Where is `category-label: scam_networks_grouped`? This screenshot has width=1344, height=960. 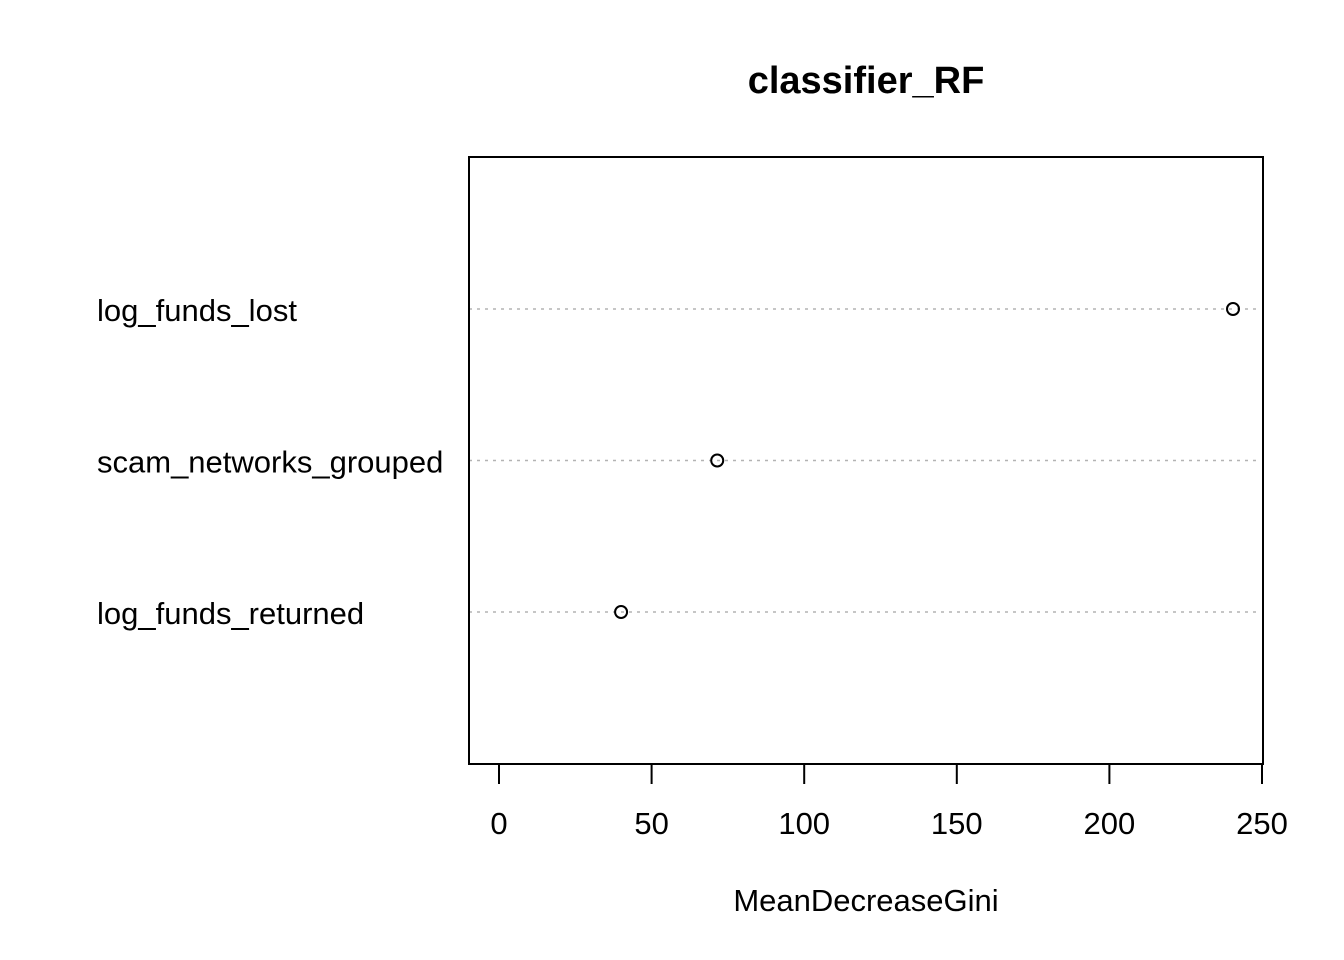
category-label: scam_networks_grouped is located at coordinates (270, 462).